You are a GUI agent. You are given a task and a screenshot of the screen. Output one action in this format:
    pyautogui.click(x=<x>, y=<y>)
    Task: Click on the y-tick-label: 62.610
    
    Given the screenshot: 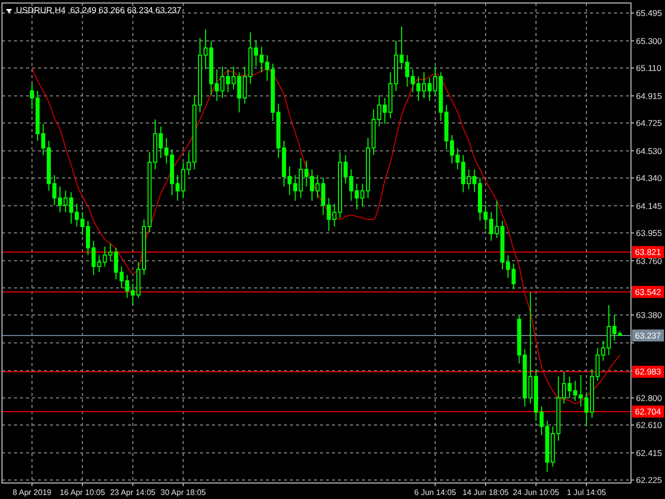 What is the action you would take?
    pyautogui.click(x=649, y=425)
    